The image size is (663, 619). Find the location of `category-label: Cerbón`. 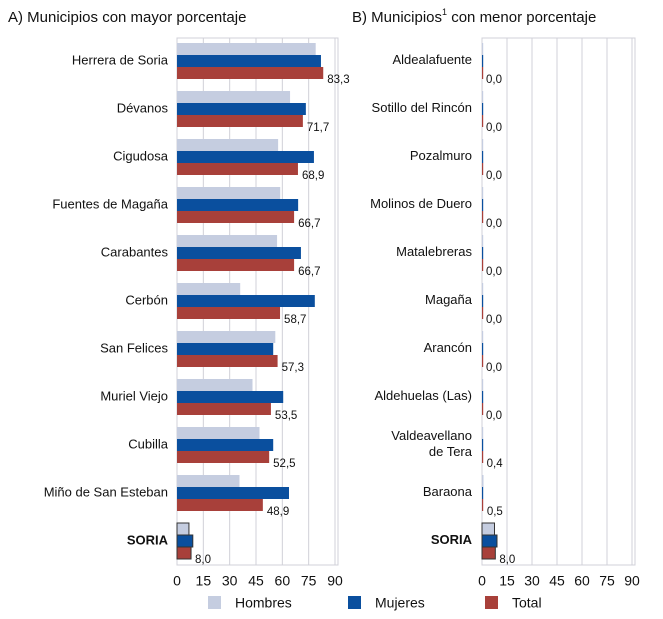

category-label: Cerbón is located at coordinates (146, 299).